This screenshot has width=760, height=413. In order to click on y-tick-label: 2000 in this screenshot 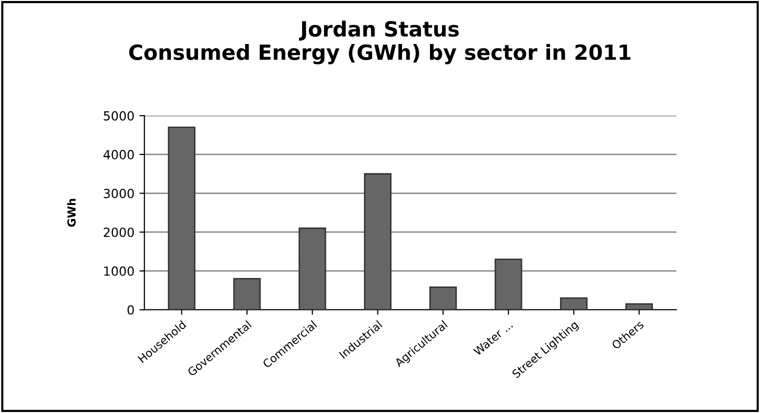, I will do `click(119, 233)`.